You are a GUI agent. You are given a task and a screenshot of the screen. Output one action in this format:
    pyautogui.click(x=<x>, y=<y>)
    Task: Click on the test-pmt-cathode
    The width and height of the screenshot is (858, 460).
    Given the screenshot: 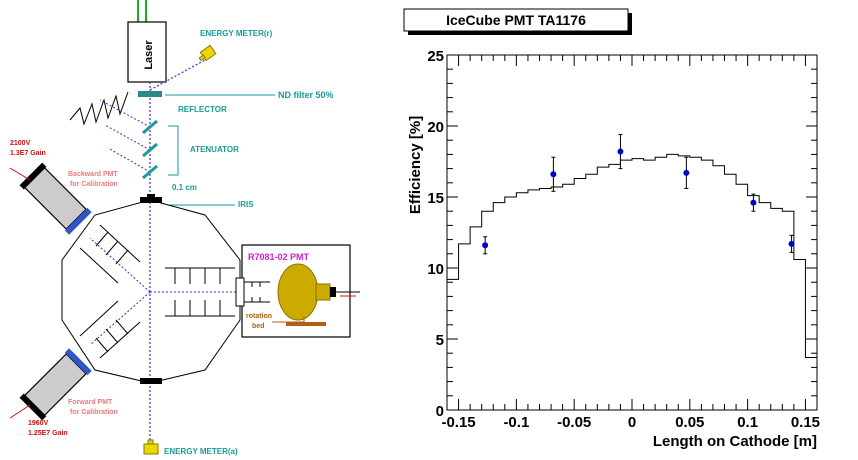 What is the action you would take?
    pyautogui.click(x=298, y=292)
    